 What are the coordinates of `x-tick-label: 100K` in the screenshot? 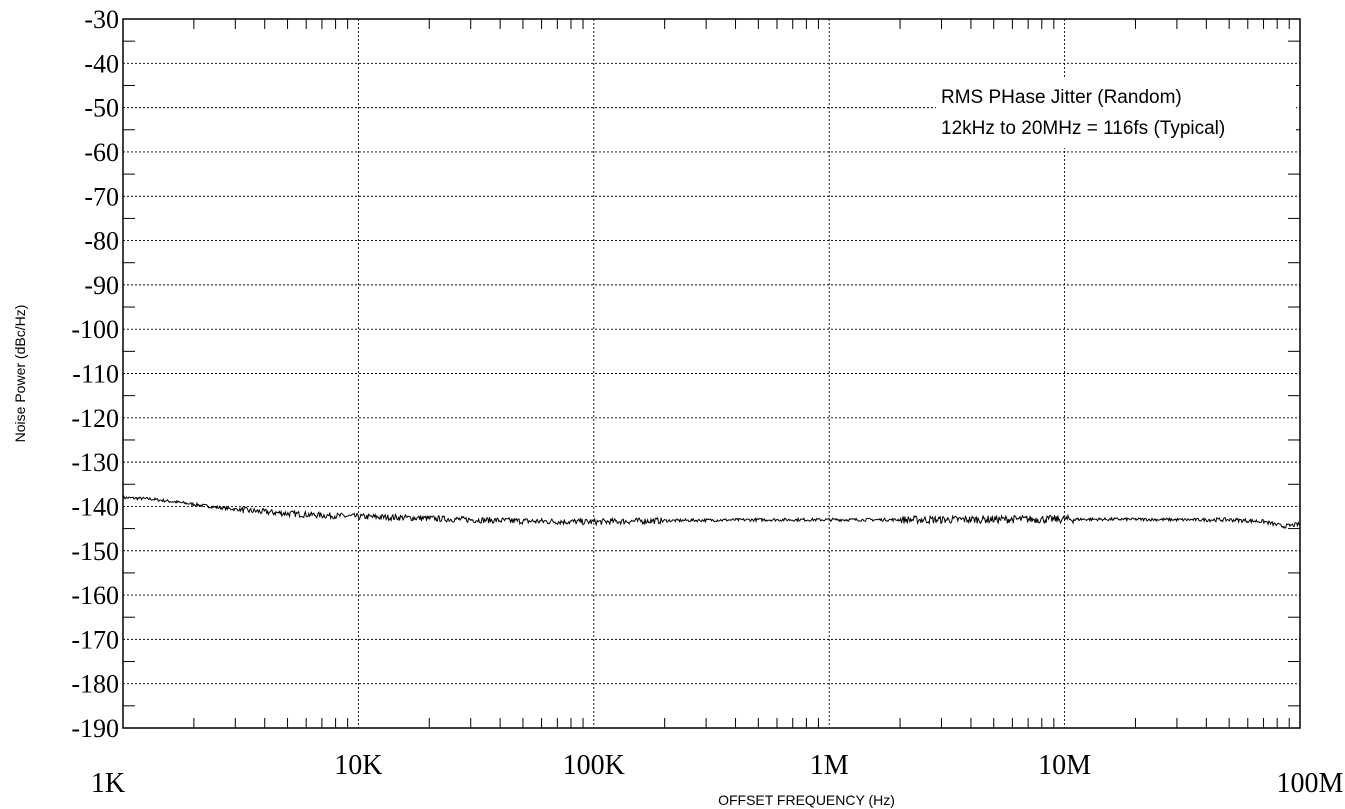 It's located at (594, 765).